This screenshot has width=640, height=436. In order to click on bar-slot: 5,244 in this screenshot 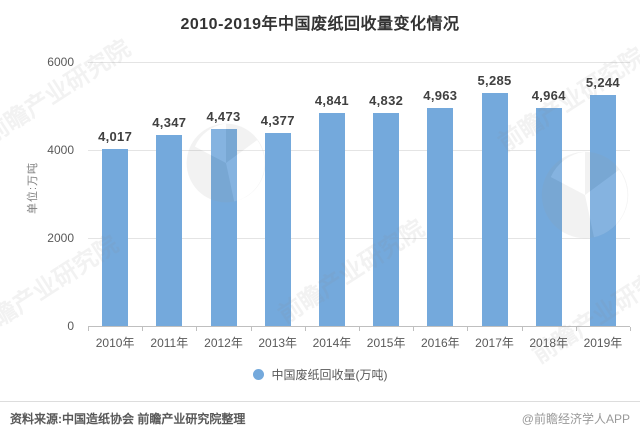, I will do `click(603, 194)`.